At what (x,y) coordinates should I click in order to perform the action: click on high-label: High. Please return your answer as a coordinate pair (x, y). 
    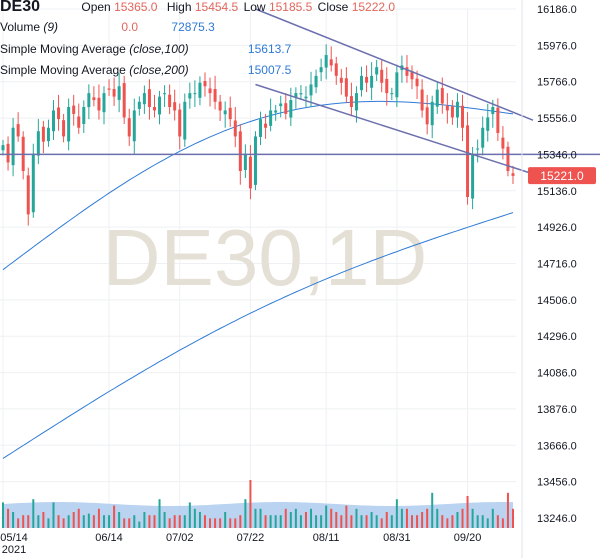
    Looking at the image, I should click on (179, 7).